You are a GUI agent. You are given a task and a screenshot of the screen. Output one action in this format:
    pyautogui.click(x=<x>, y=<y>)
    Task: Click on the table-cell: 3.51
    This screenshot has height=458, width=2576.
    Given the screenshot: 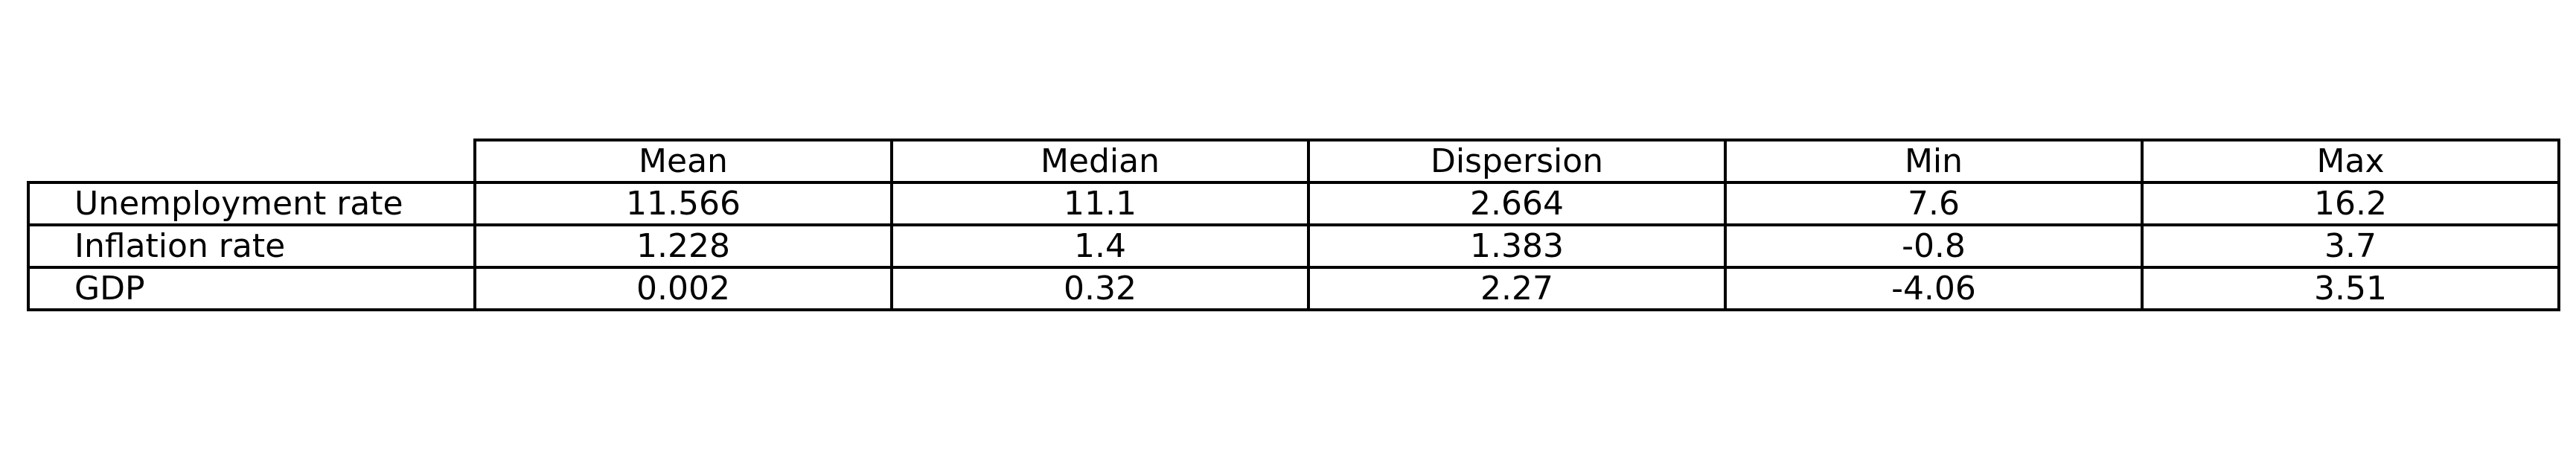 What is the action you would take?
    pyautogui.click(x=2350, y=288)
    